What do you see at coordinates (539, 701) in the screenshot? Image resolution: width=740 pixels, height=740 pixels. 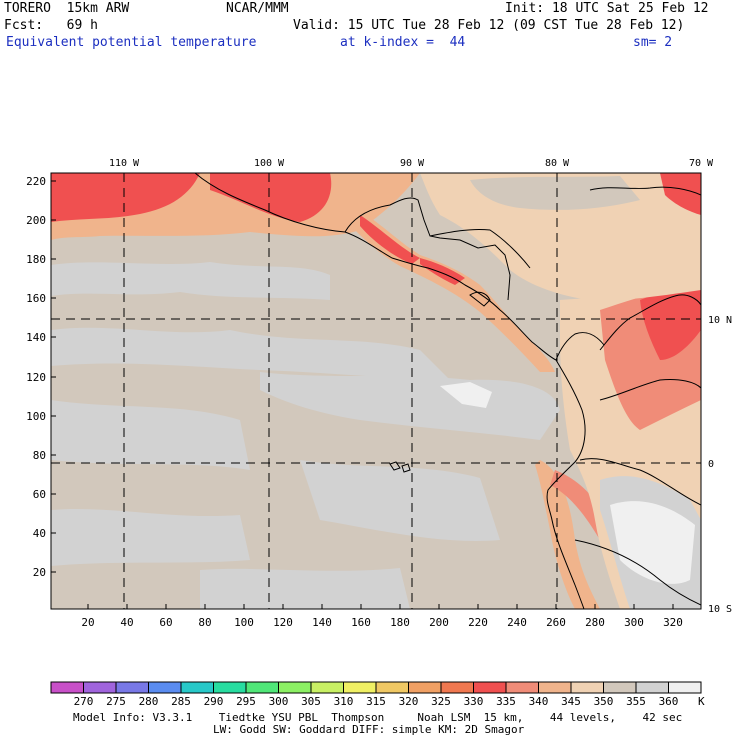 I see `colorbar-label: 340` at bounding box center [539, 701].